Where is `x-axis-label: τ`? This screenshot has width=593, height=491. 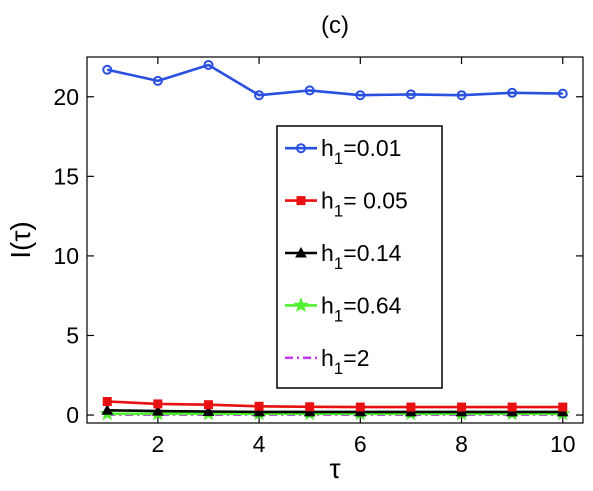
x-axis-label: τ is located at coordinates (334, 468).